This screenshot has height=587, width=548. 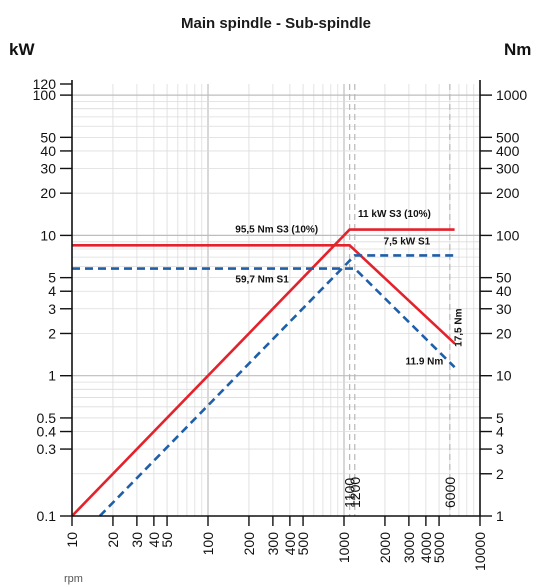 What do you see at coordinates (262, 280) in the screenshot?
I see `annotation-label: 59,7 Nm S1` at bounding box center [262, 280].